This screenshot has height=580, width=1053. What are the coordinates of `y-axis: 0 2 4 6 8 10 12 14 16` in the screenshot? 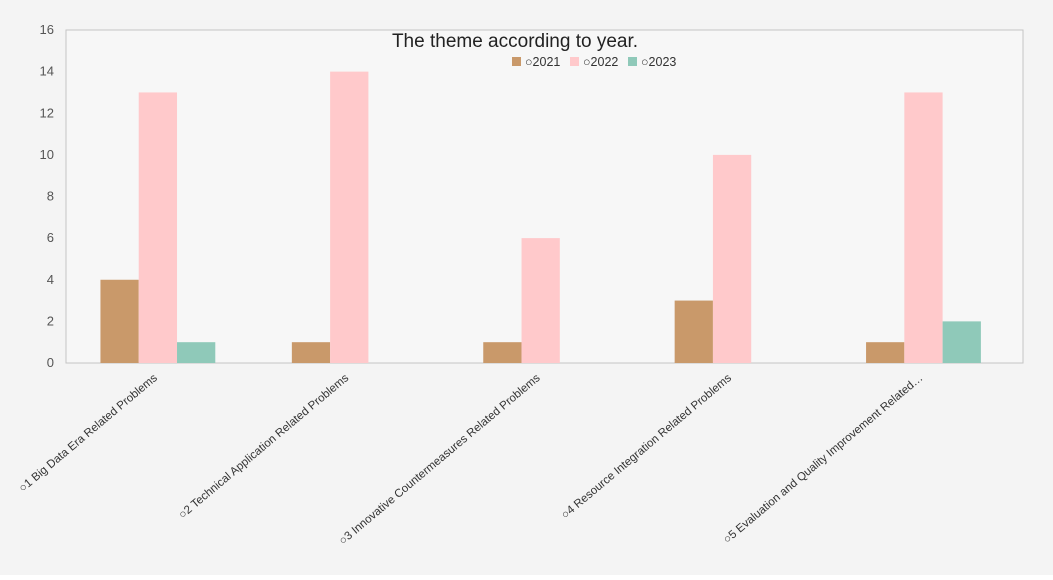 It's located at (47, 196).